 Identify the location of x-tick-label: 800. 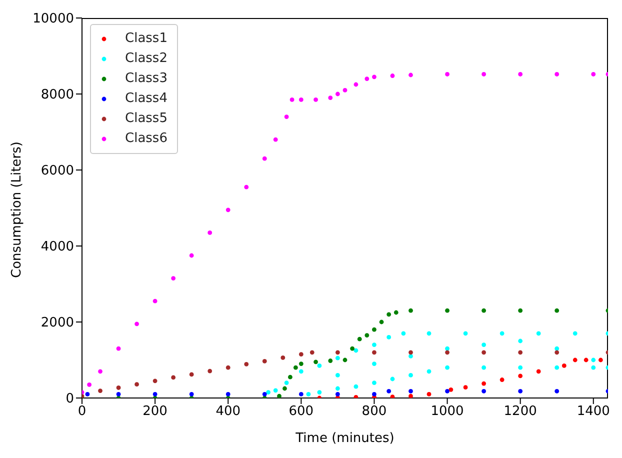
(374, 412).